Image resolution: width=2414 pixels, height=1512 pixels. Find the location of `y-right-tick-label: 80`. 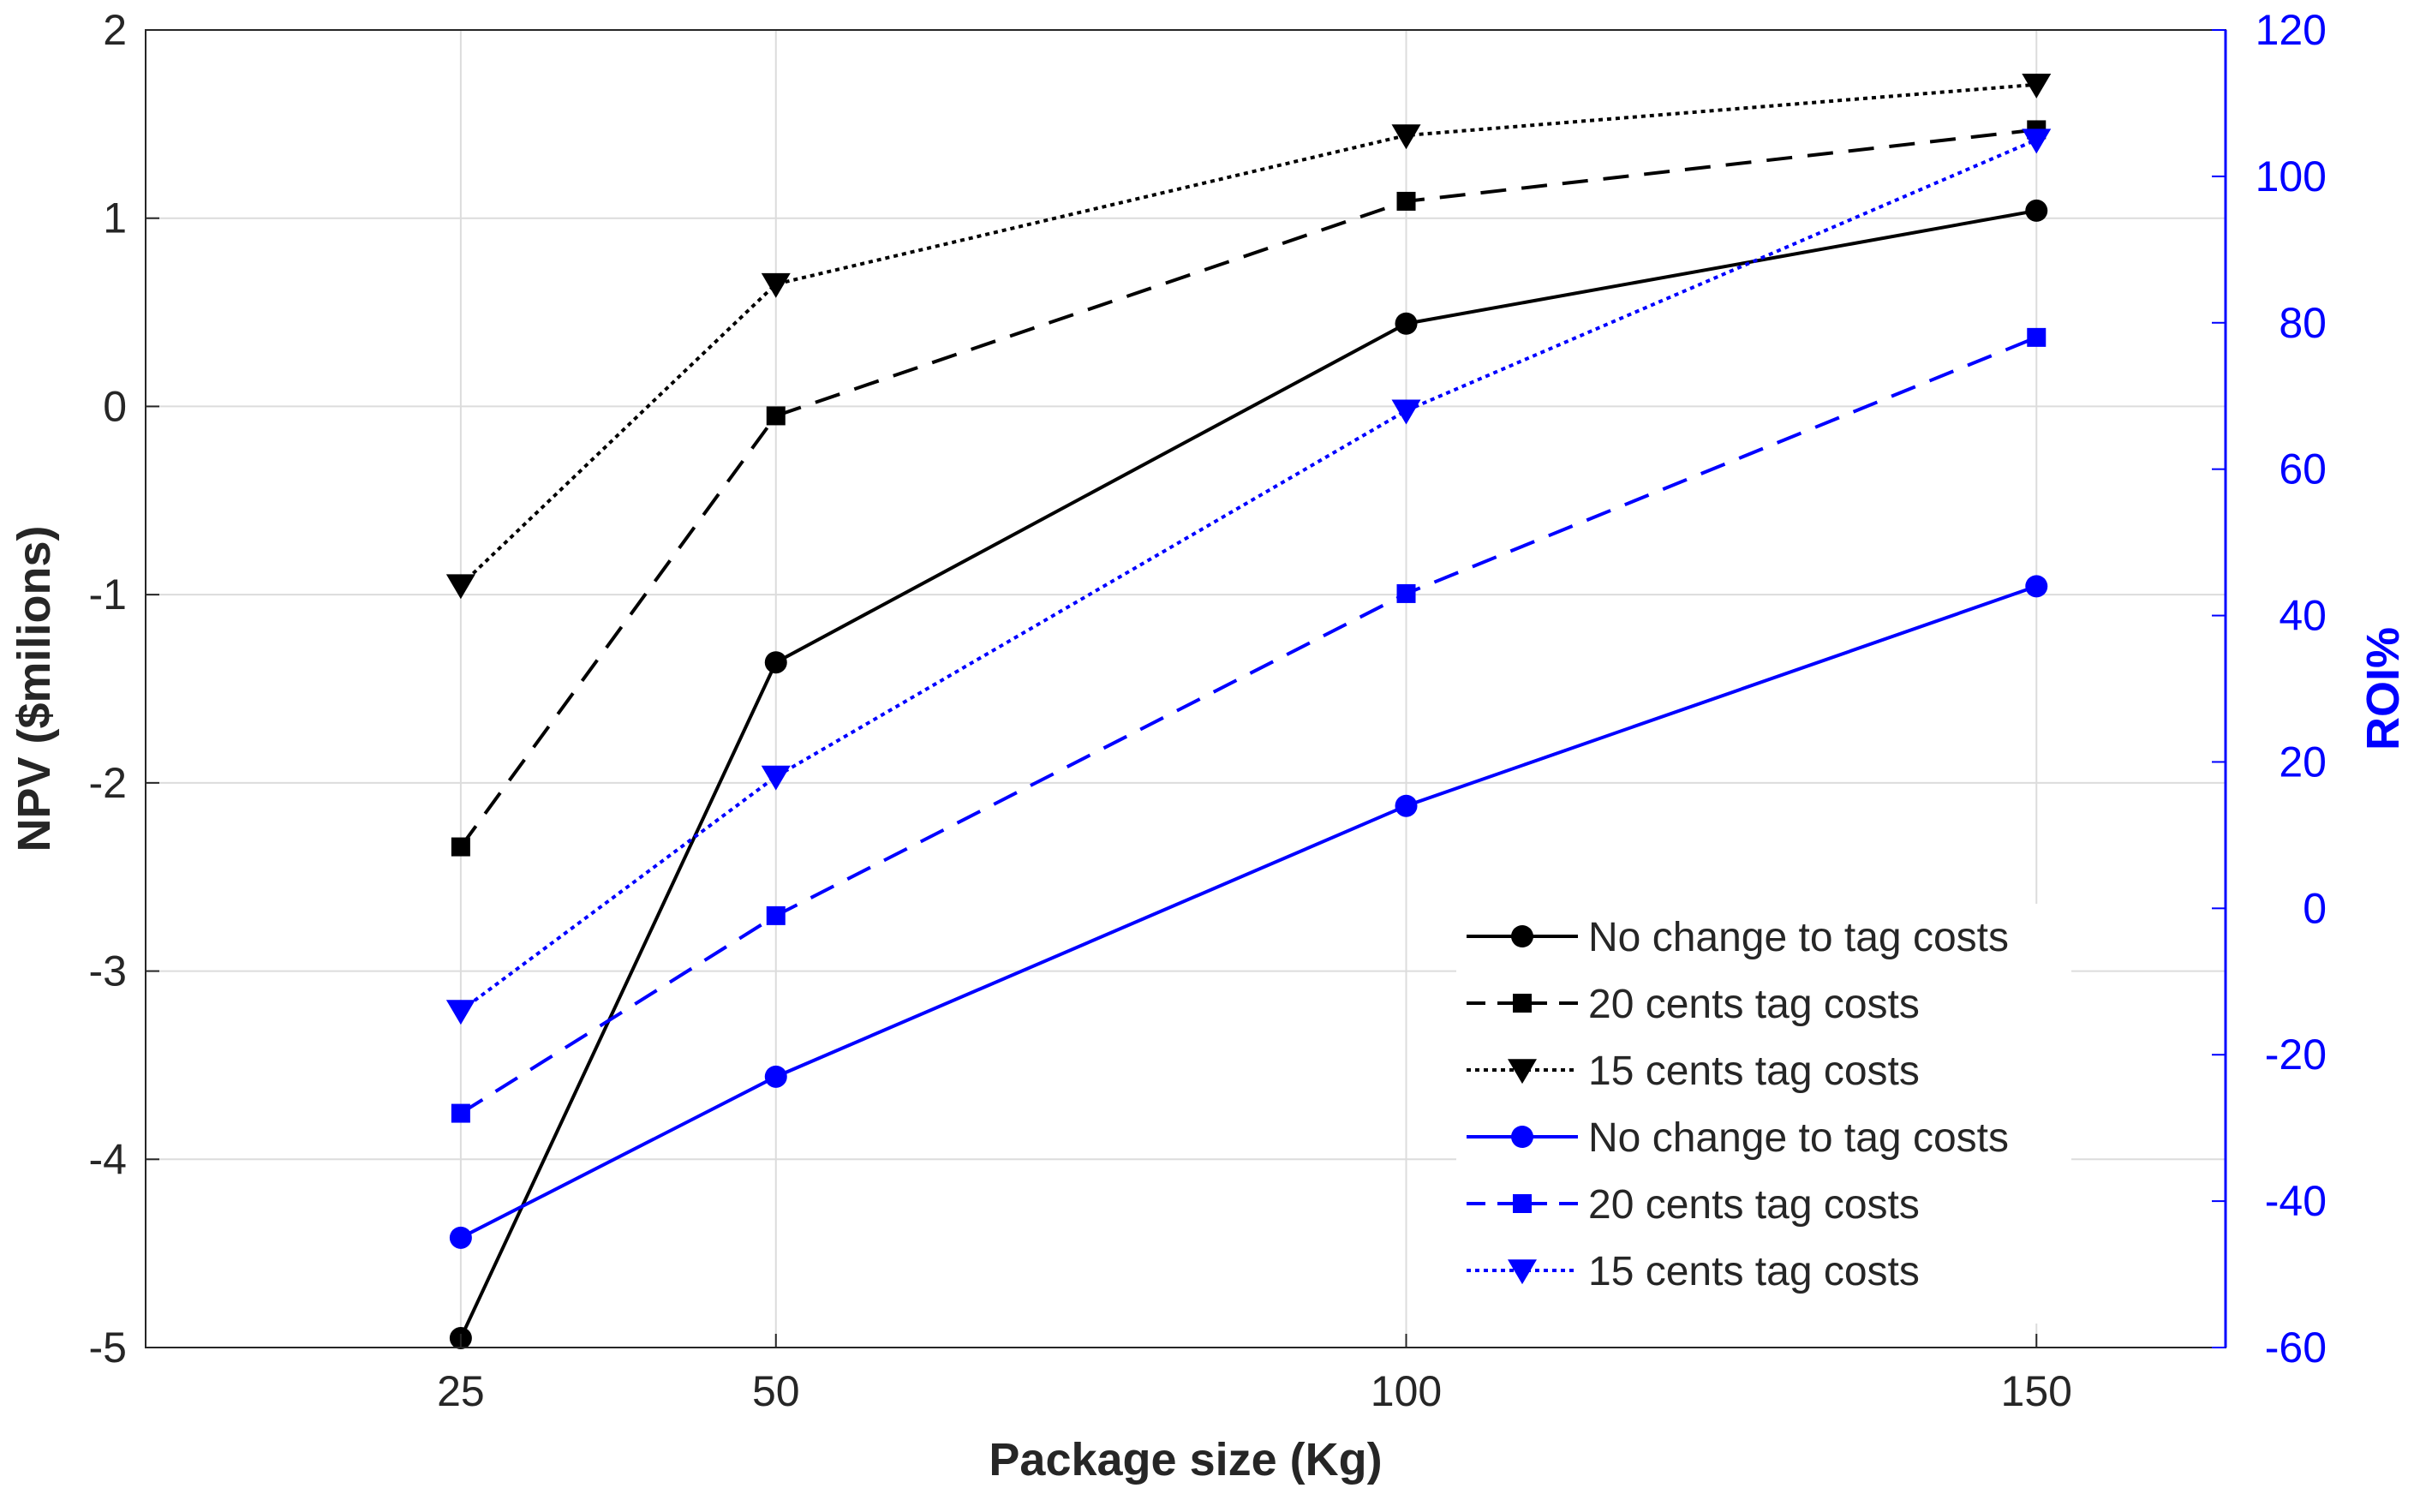

y-right-tick-label: 80 is located at coordinates (2303, 323).